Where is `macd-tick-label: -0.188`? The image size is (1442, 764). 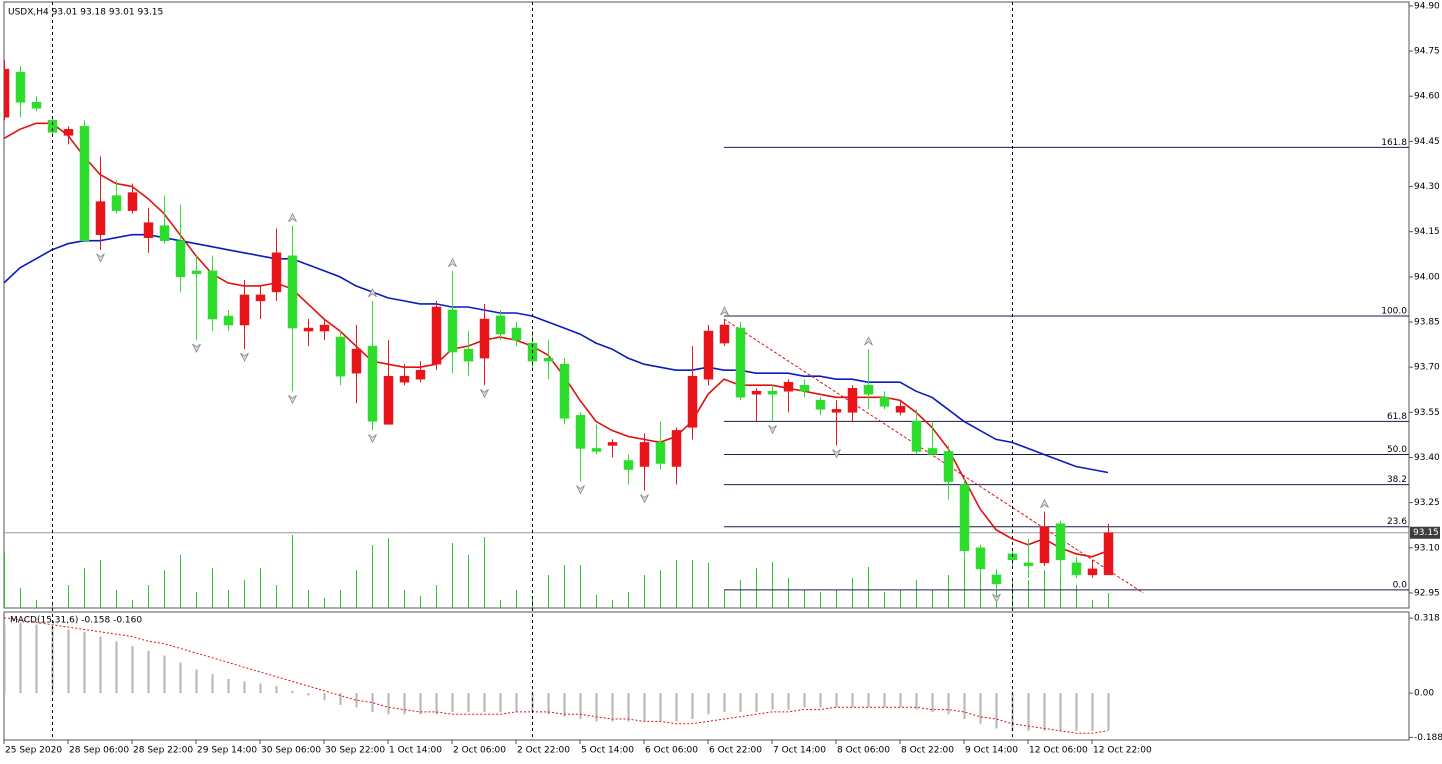
macd-tick-label: -0.188 is located at coordinates (1428, 738).